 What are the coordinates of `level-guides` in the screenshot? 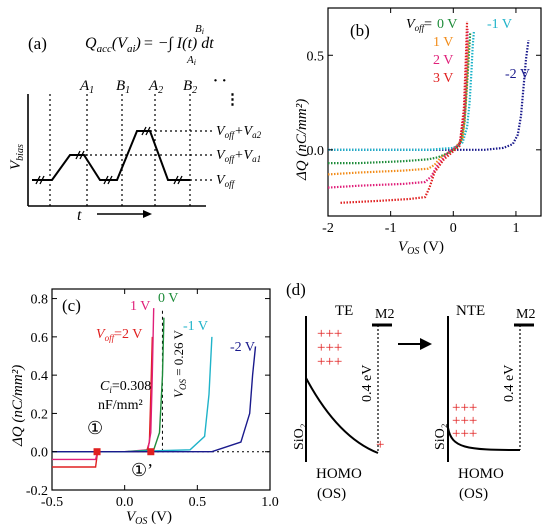 It's located at (142, 155).